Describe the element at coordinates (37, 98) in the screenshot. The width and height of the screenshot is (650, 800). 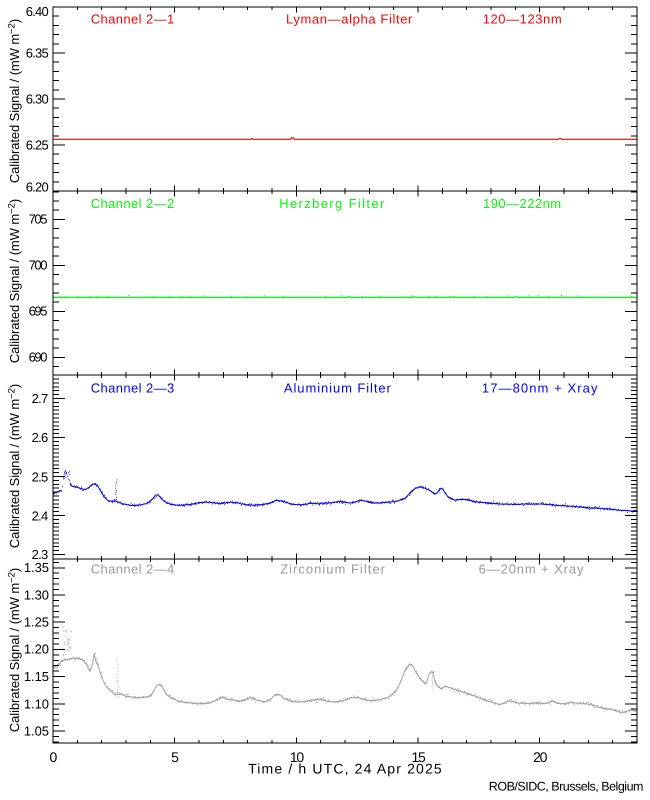
I see `svg-text: 6.30` at that location.